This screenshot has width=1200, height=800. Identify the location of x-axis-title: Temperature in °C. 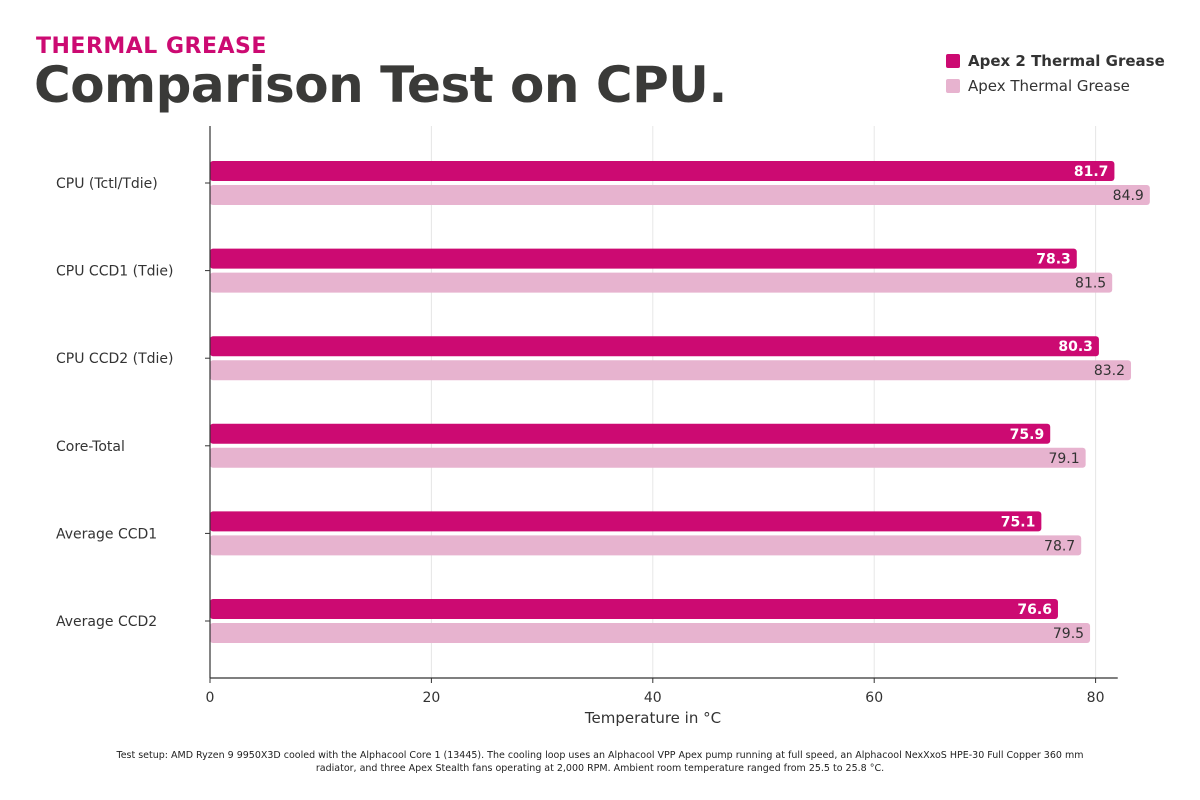
(652, 718).